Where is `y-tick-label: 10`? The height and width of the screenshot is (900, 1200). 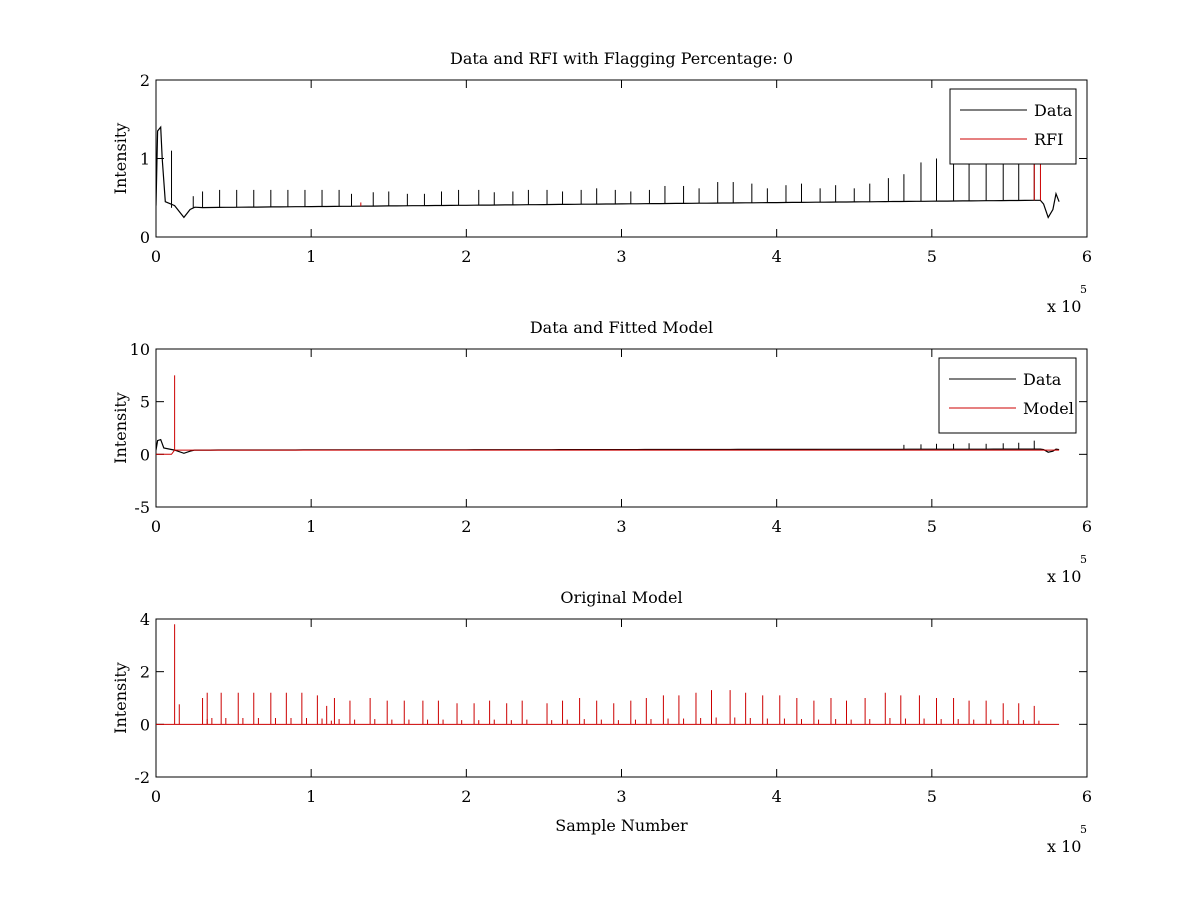 y-tick-label: 10 is located at coordinates (140, 349).